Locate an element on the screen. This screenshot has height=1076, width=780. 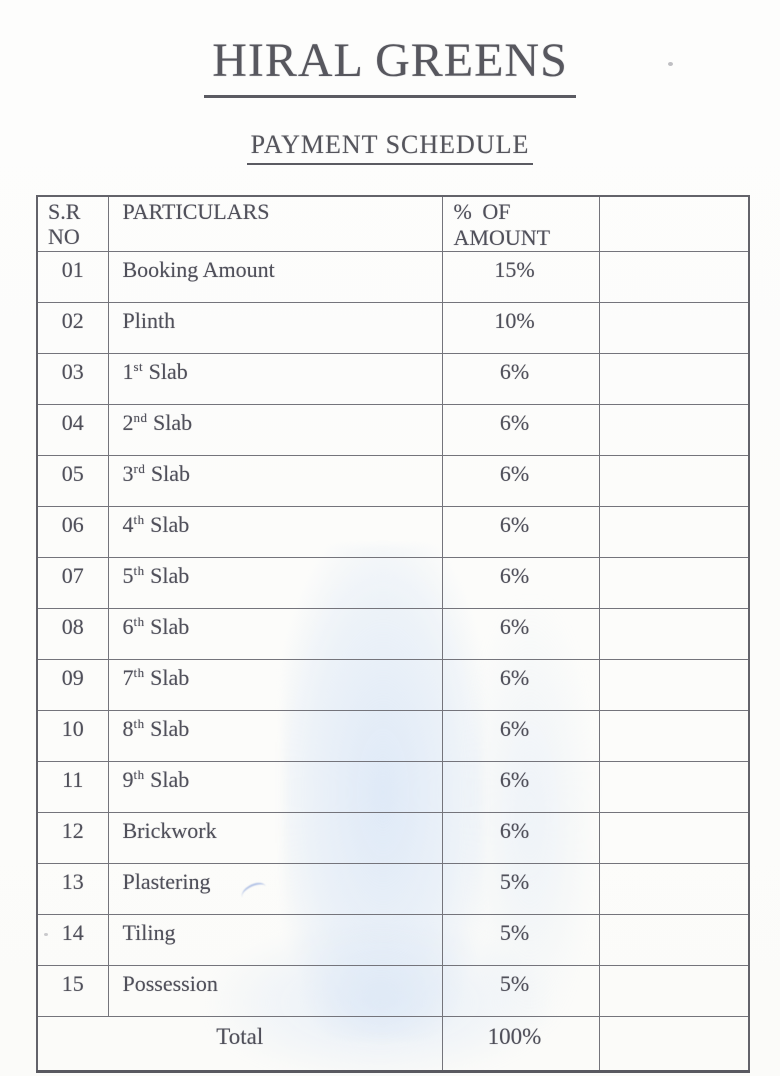
header-percent-of-amount: % OF AMOUNT is located at coordinates (520, 223).